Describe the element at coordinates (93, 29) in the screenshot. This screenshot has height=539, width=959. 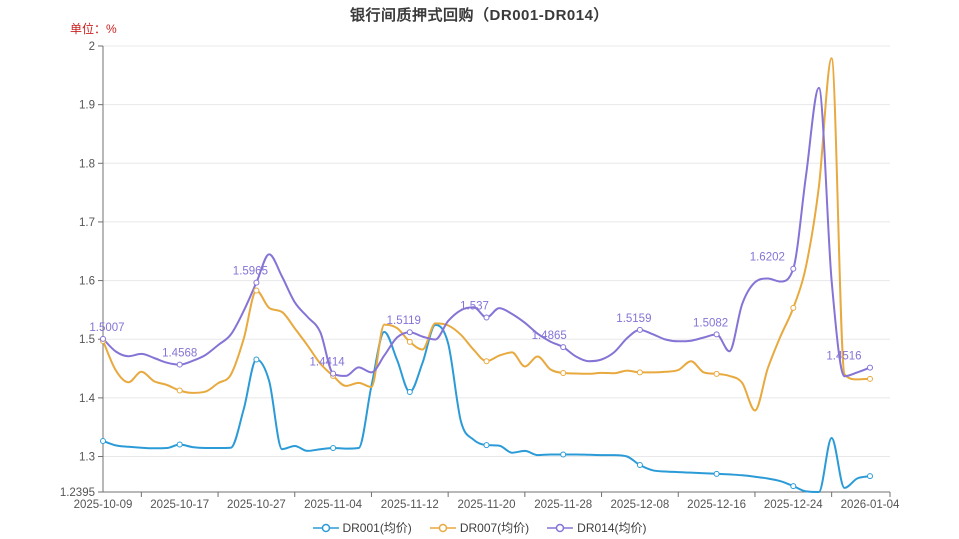
I see `unit-label: 单位：%` at that location.